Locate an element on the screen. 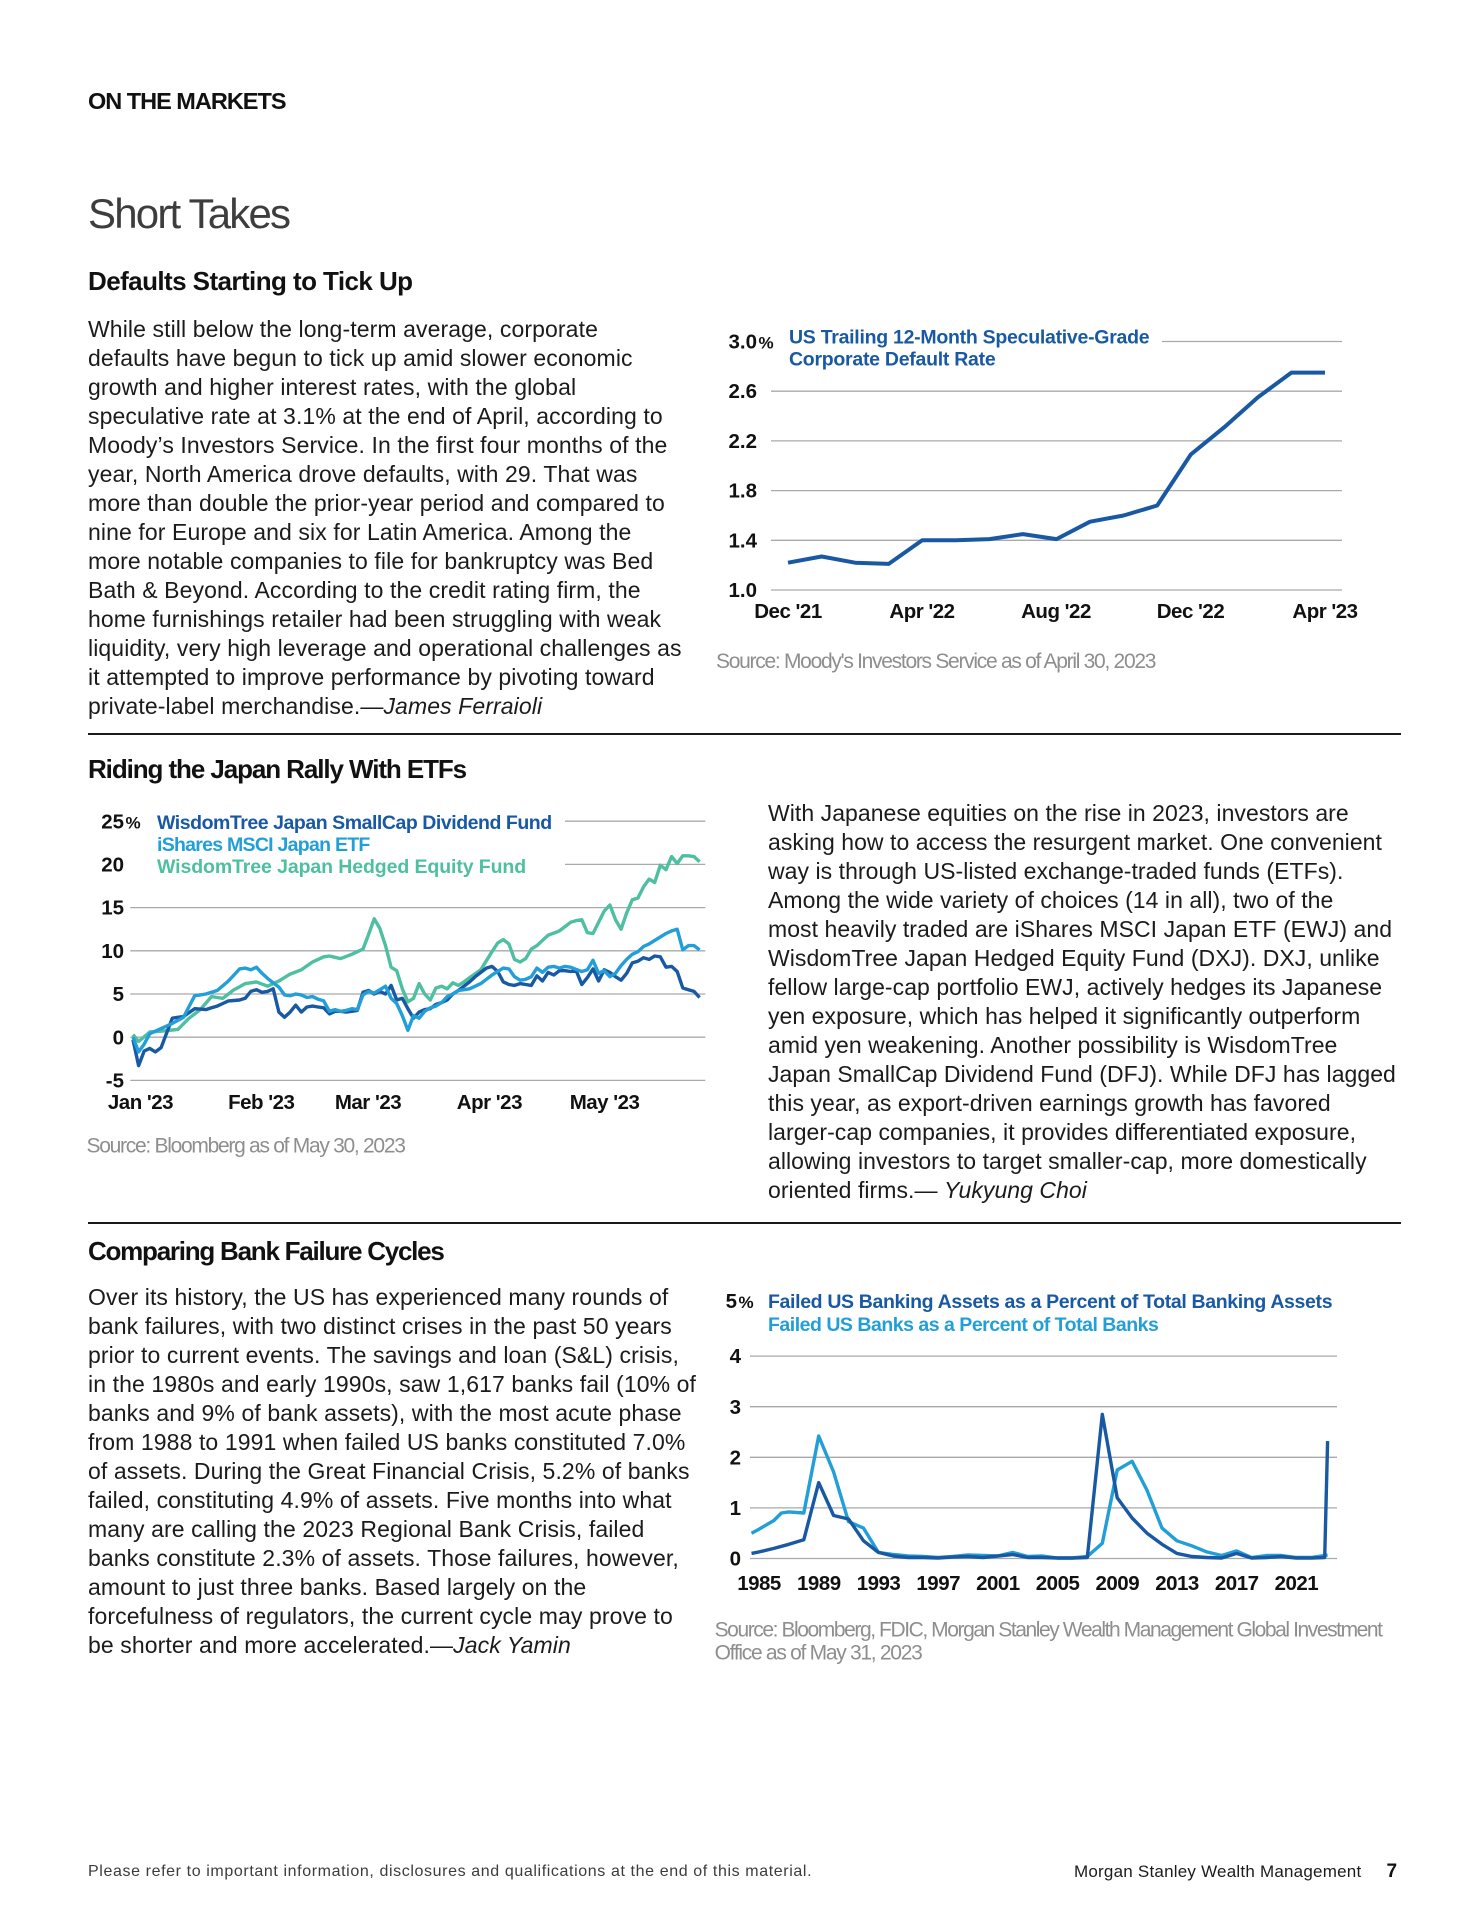 This screenshot has height=1920, width=1484. svg-text: 2.2 is located at coordinates (743, 441).